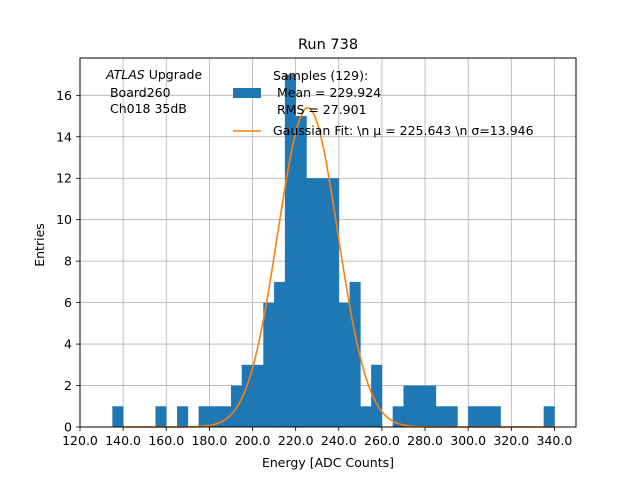 Image resolution: width=640 pixels, height=480 pixels. What do you see at coordinates (327, 92) in the screenshot?
I see `legend-histogram-line-2: Mean = 229.924` at bounding box center [327, 92].